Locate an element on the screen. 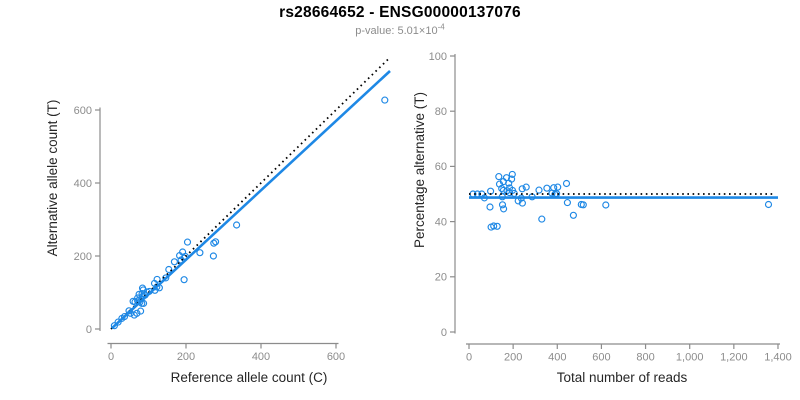  x-tick-label: 1,400 is located at coordinates (778, 358).